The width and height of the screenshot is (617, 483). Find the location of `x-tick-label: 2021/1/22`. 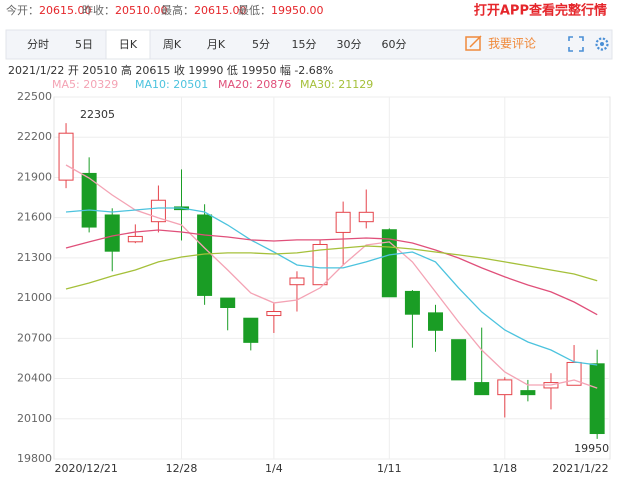

x-tick-label: 2021/1/22 is located at coordinates (580, 468).